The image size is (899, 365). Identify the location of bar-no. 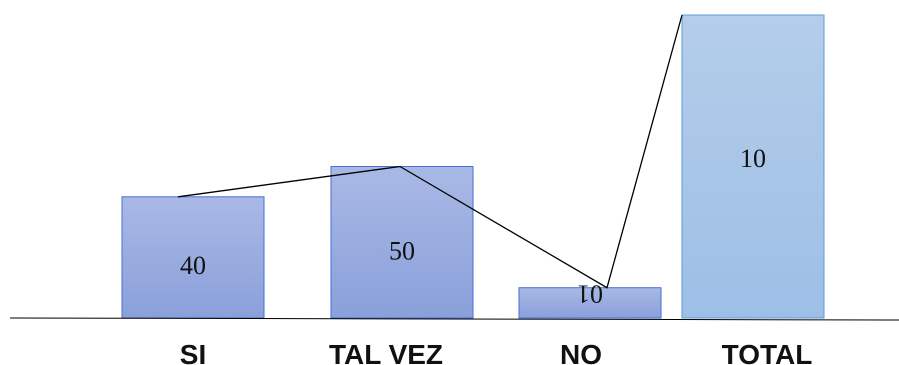
(590, 303).